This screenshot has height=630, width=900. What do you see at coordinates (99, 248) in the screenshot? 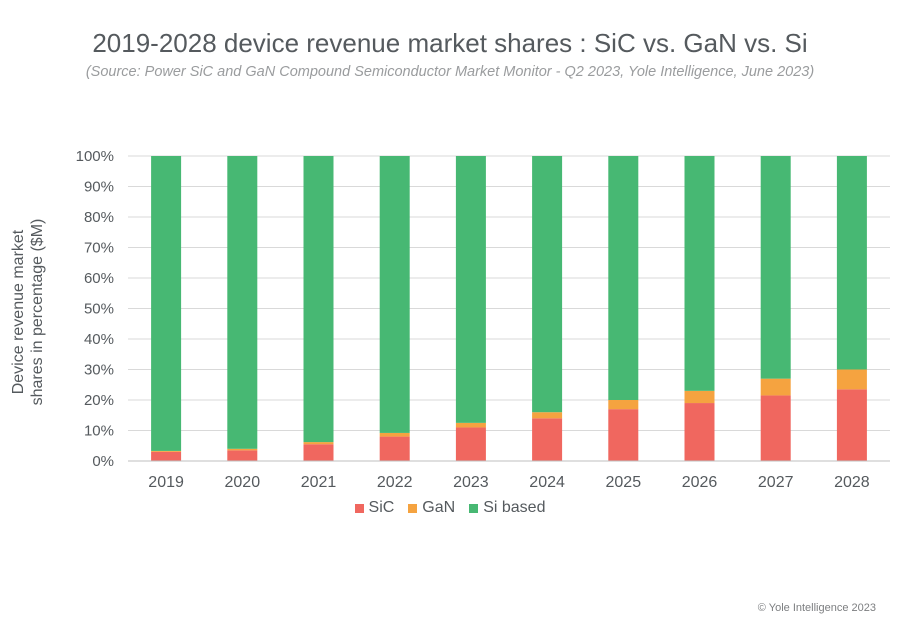
I see `y-tick-label: 70%` at bounding box center [99, 248].